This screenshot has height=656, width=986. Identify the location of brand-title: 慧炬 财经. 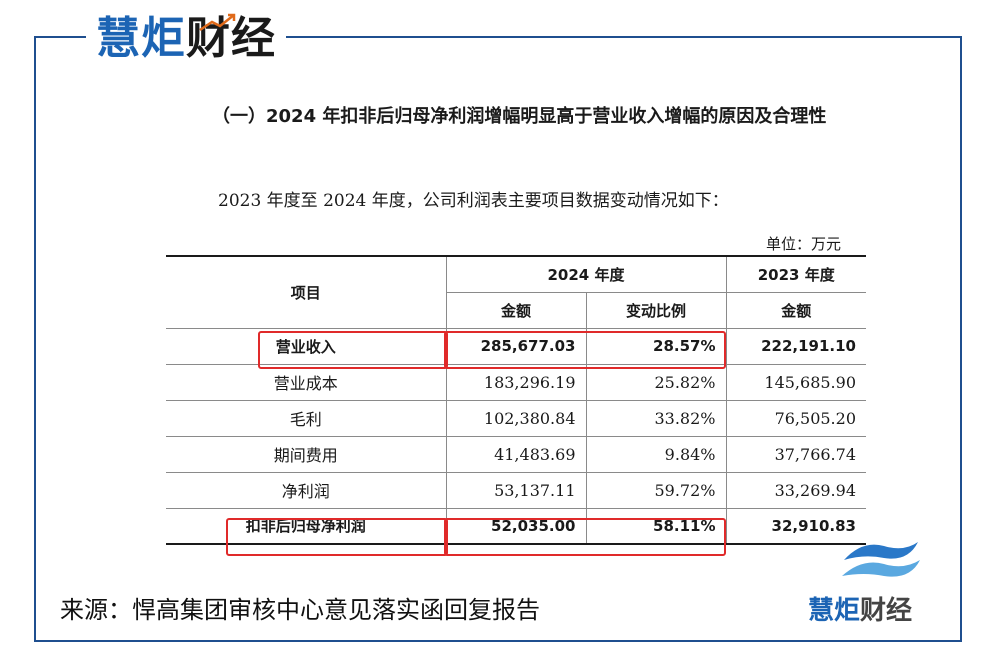
(186, 35).